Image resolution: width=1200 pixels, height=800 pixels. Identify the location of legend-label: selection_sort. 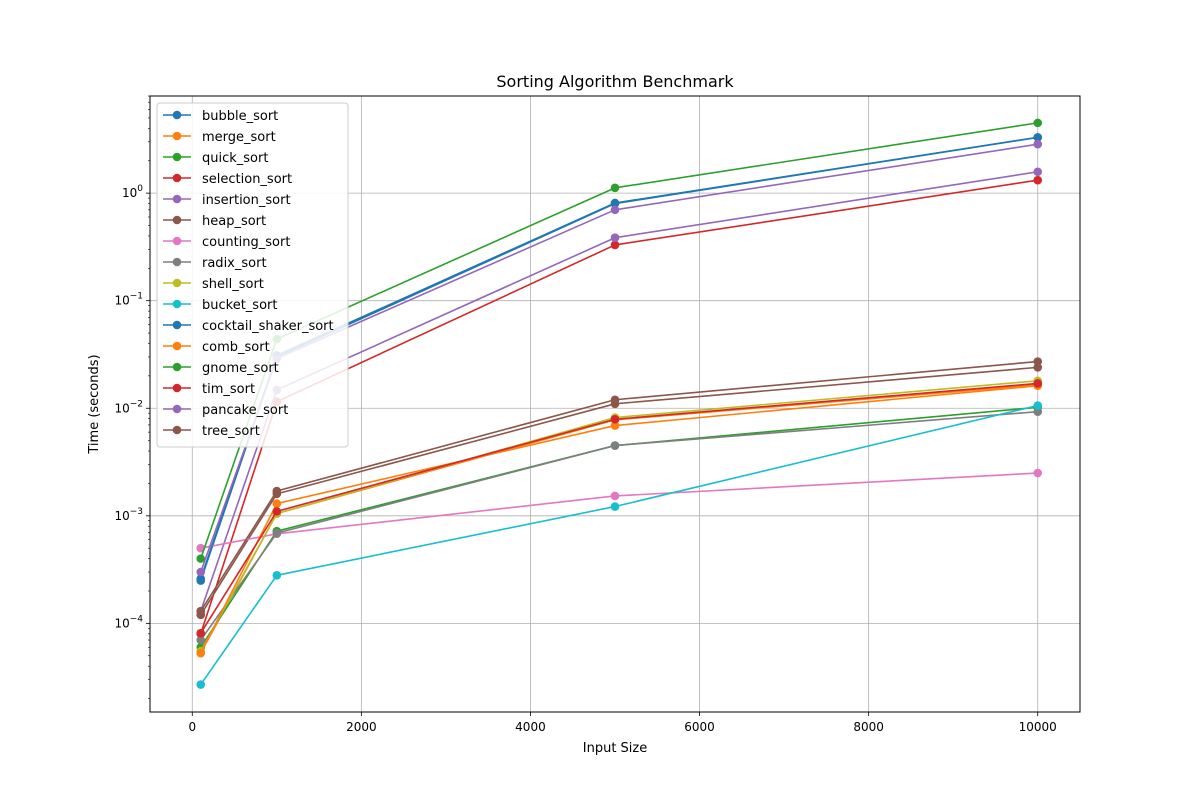
(247, 179).